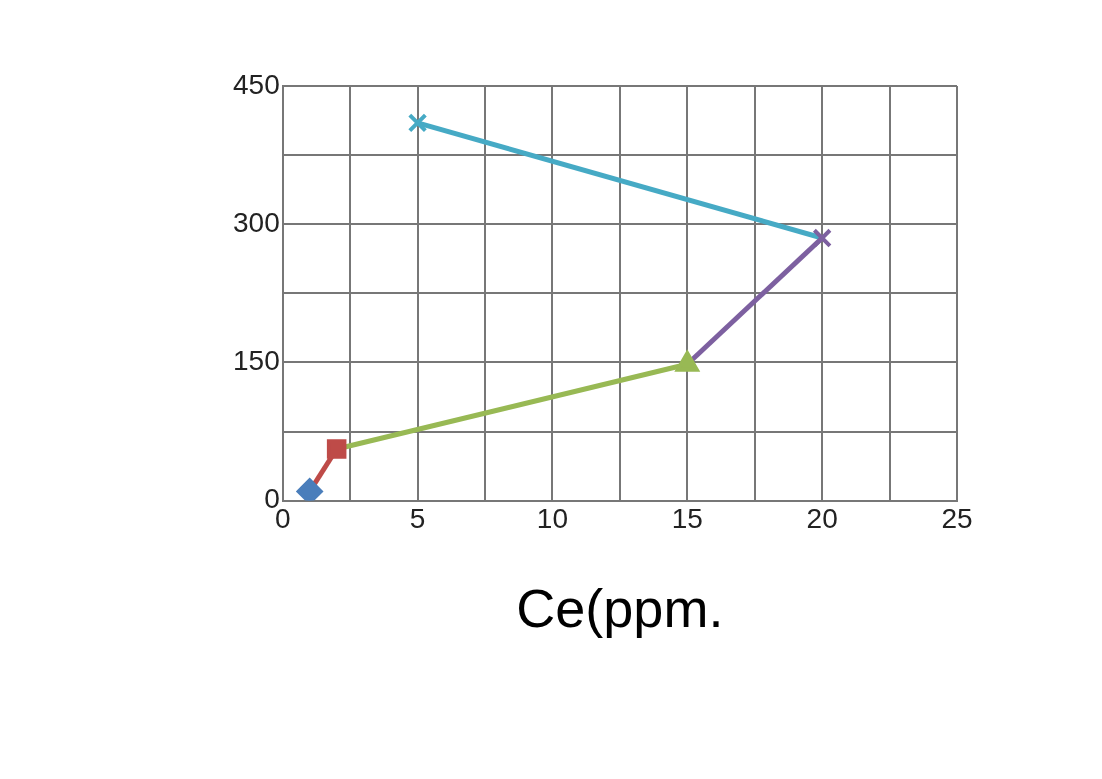 Image resolution: width=1102 pixels, height=779 pixels. Describe the element at coordinates (620, 608) in the screenshot. I see `x-axis-title: Ce(ppm.` at that location.